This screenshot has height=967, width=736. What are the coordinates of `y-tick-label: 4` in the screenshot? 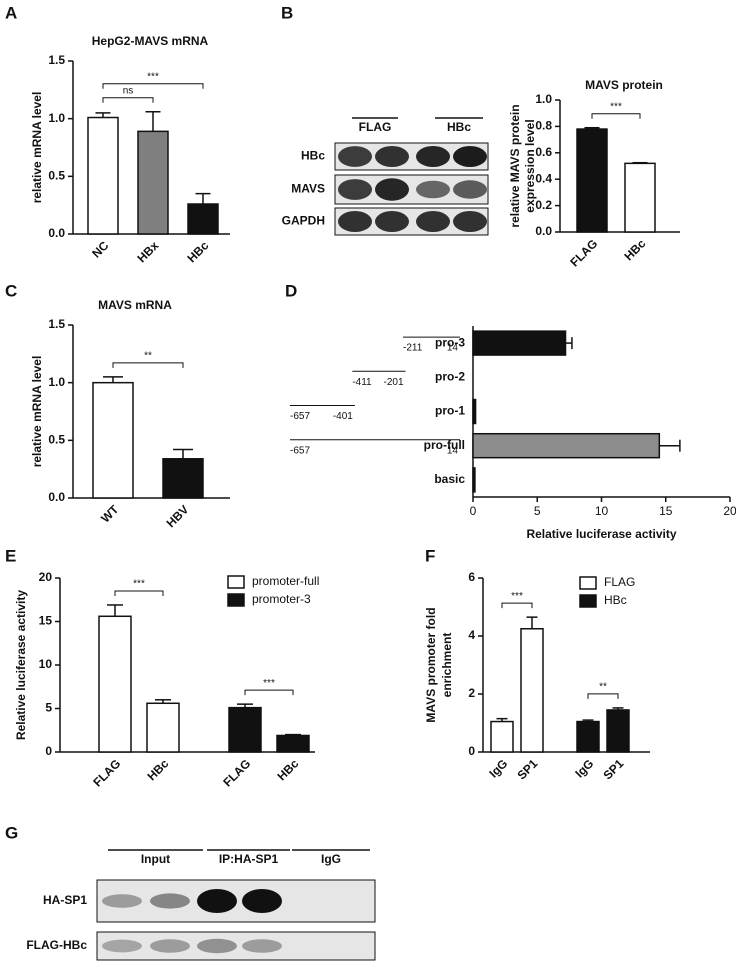 It's located at (471, 635).